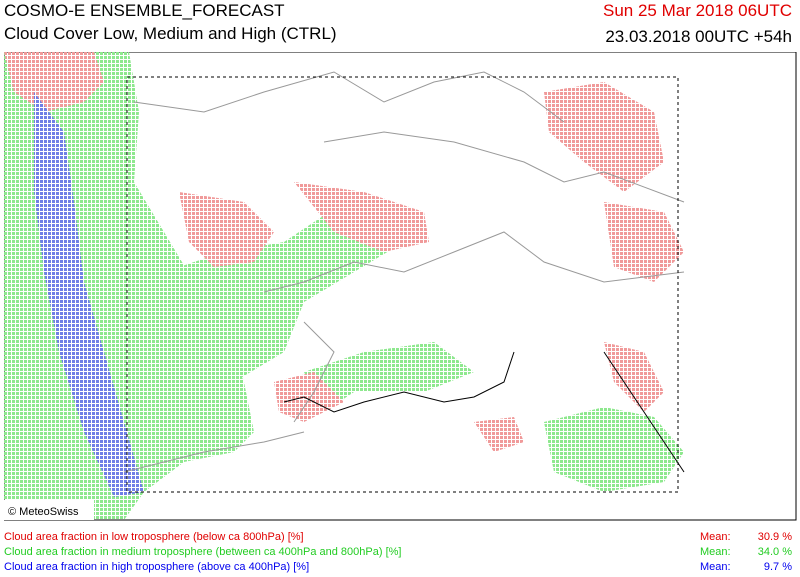 The width and height of the screenshot is (800, 577). Describe the element at coordinates (697, 10) in the screenshot. I see `valid-time: Sun 25 Mar 2018 06UTC` at that location.